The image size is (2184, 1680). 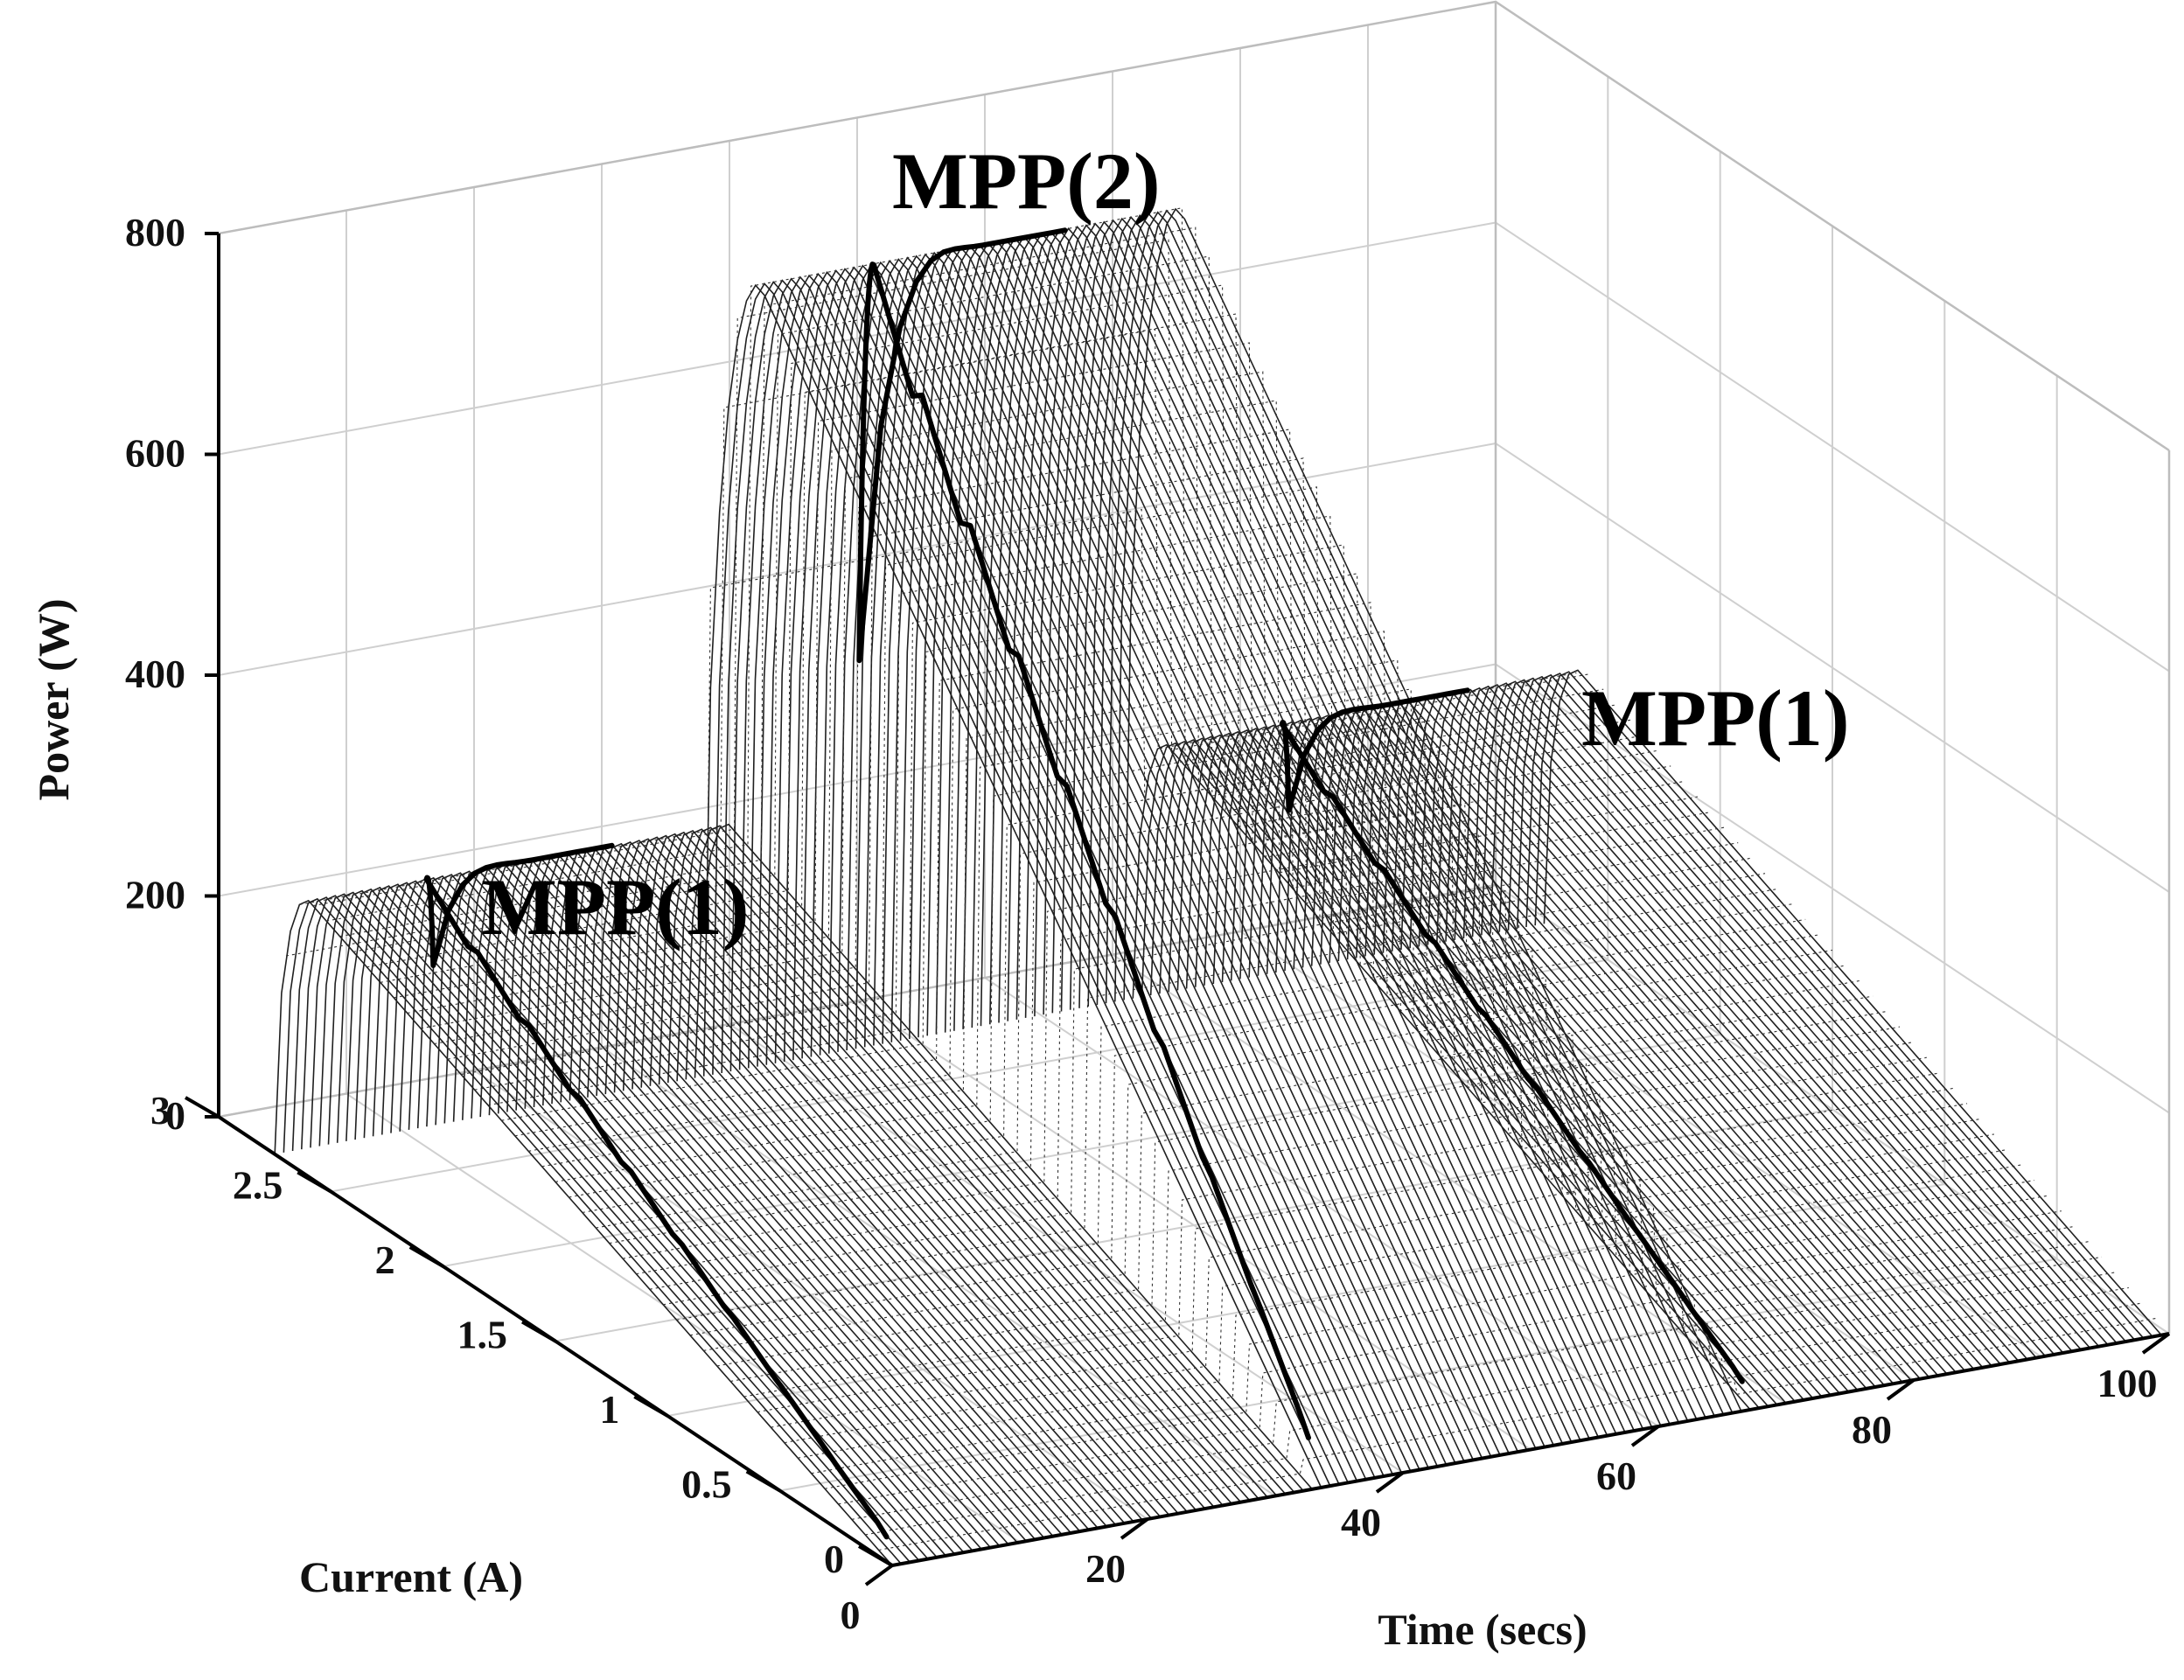 I want to click on y-axis-label: Current (A), so click(x=411, y=1576).